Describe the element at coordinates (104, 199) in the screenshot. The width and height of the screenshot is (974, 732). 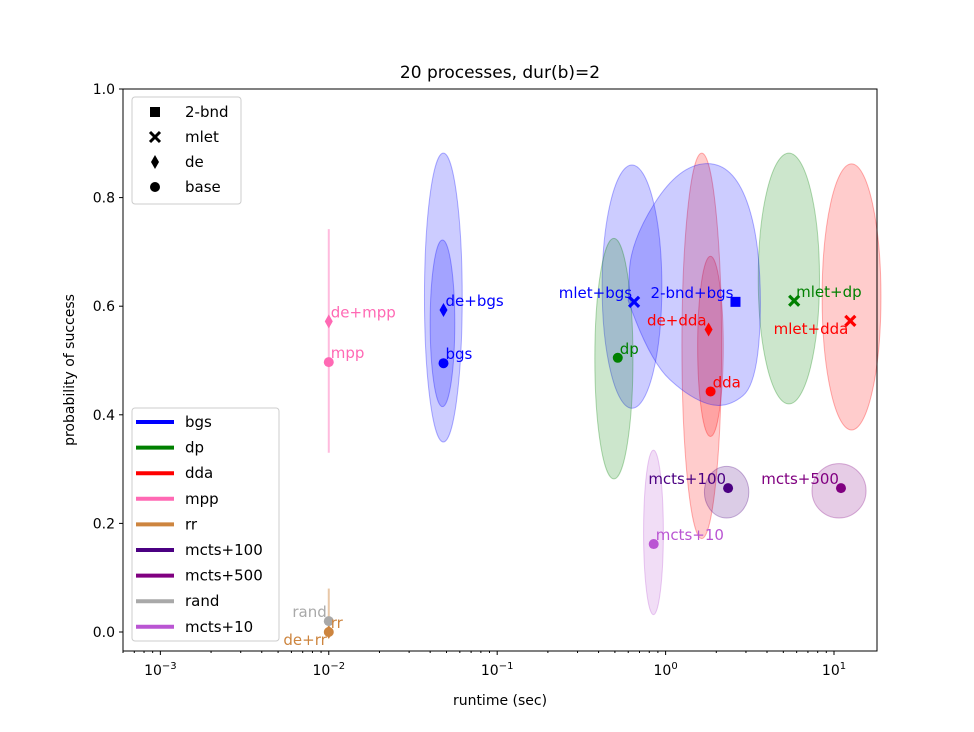
I see `y-tick-label: 0.8` at that location.